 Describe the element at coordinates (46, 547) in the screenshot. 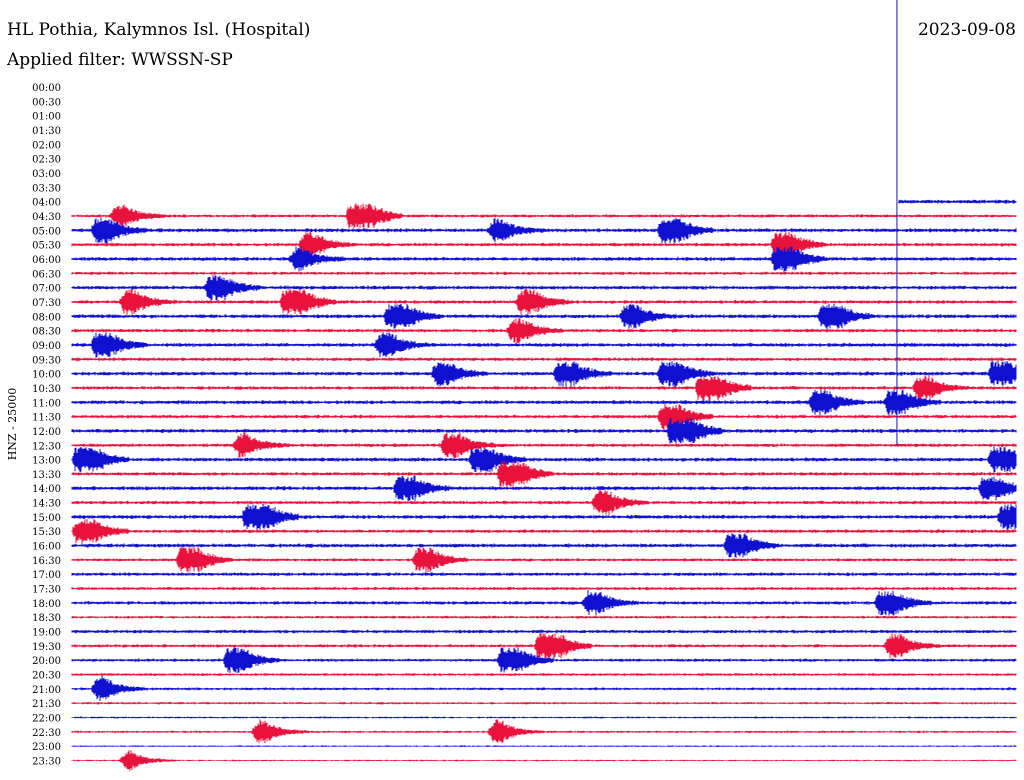

I see `row-label-1600: 16:00` at that location.